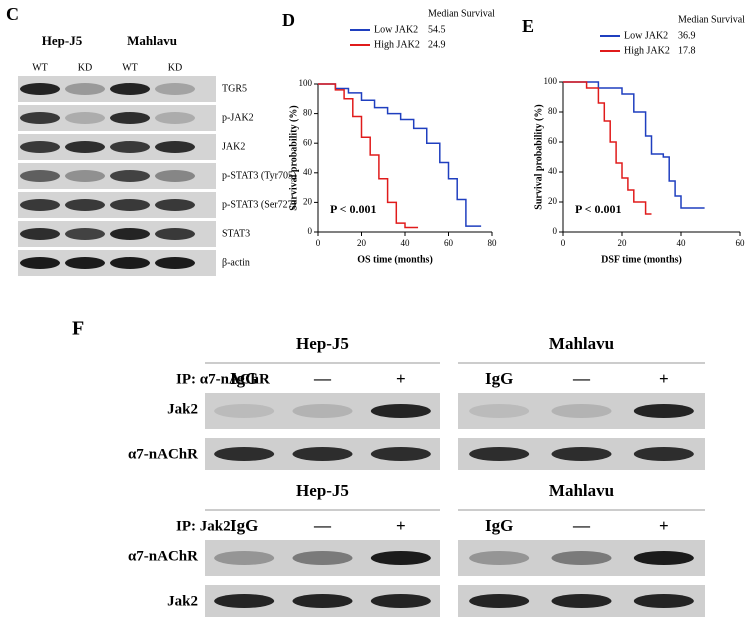 This screenshot has height=621, width=749. Describe the element at coordinates (85, 67) in the screenshot. I see `lane-label: KD` at that location.